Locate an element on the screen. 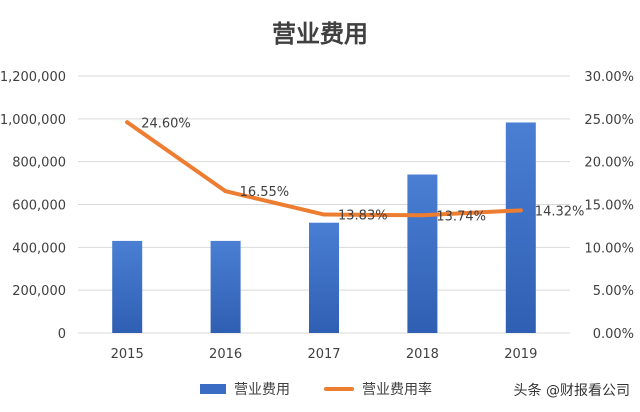 The width and height of the screenshot is (640, 412). y-right-tick-label: 10.00% is located at coordinates (609, 248).